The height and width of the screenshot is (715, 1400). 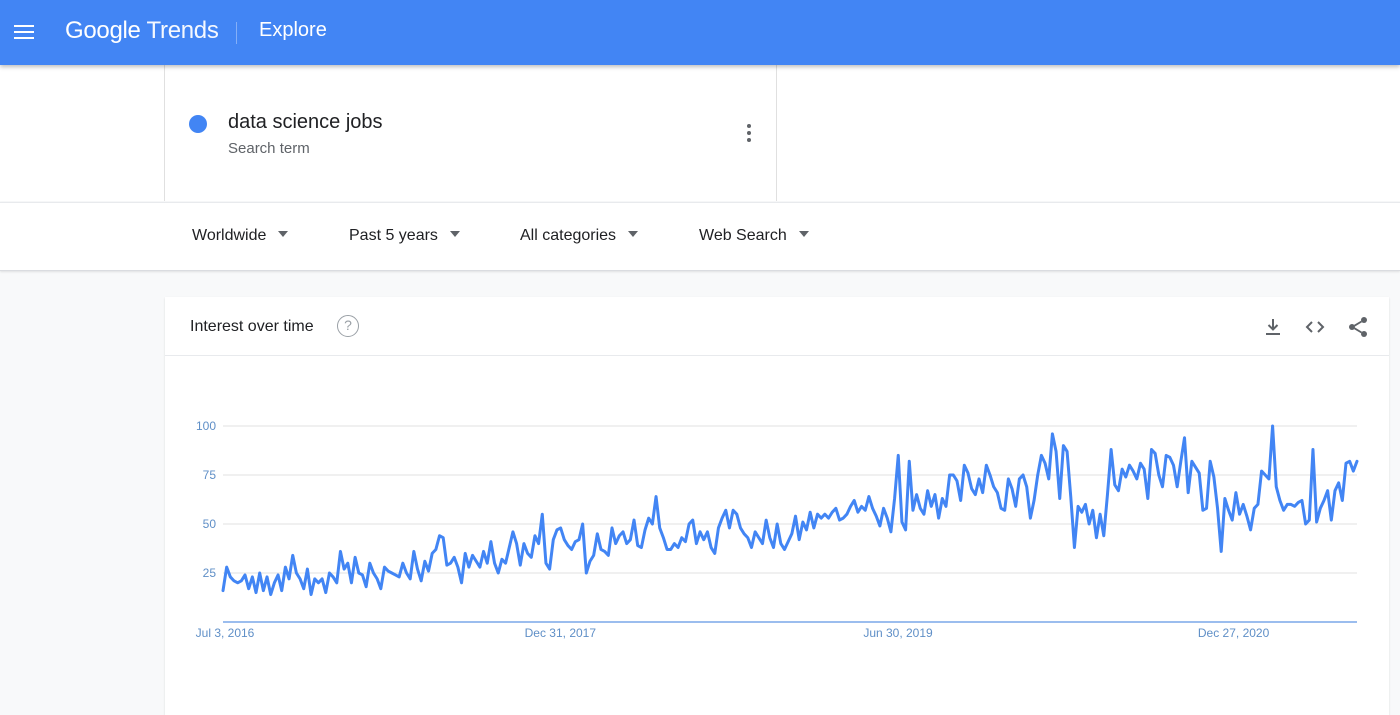 I want to click on search-term-card: data science jobs Search term, so click(x=470, y=133).